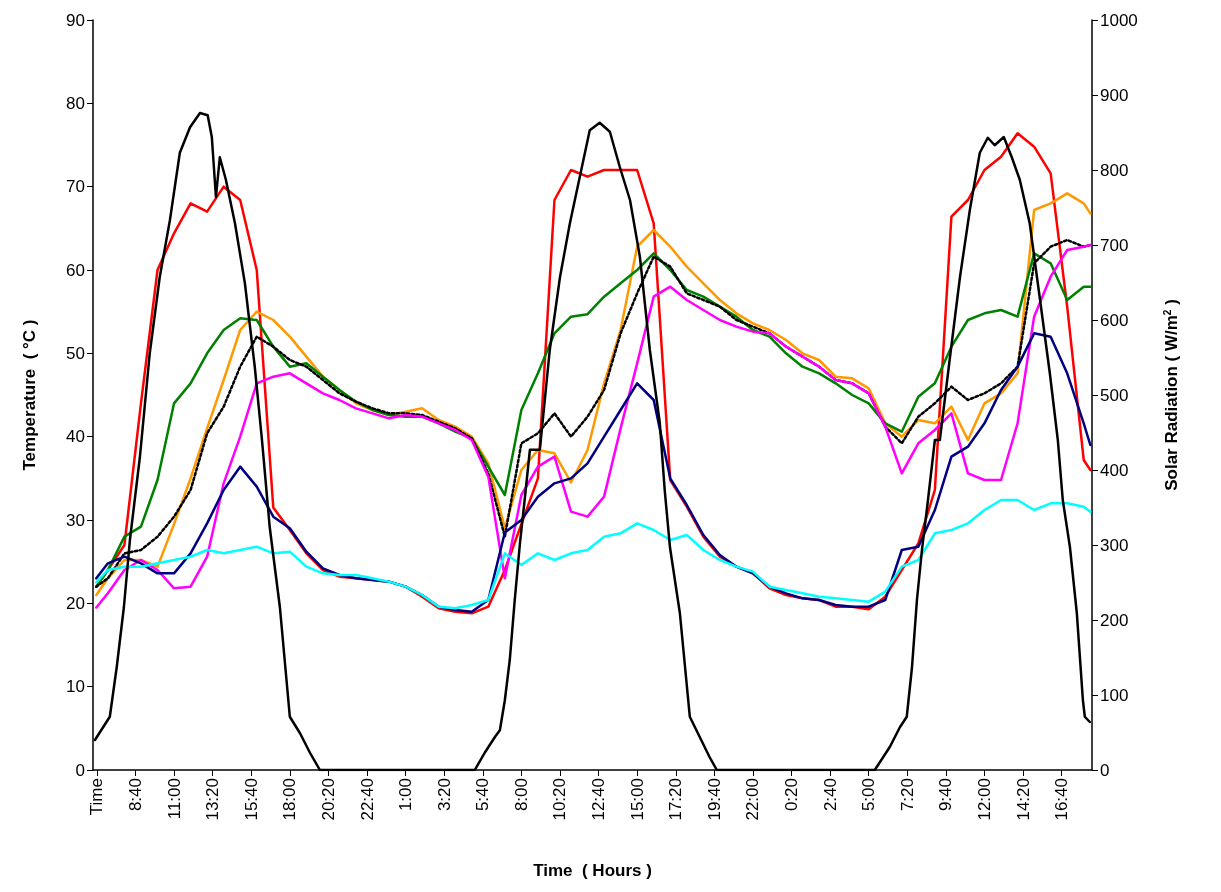 The height and width of the screenshot is (892, 1221). I want to click on x-tick-label: 18:00, so click(290, 799).